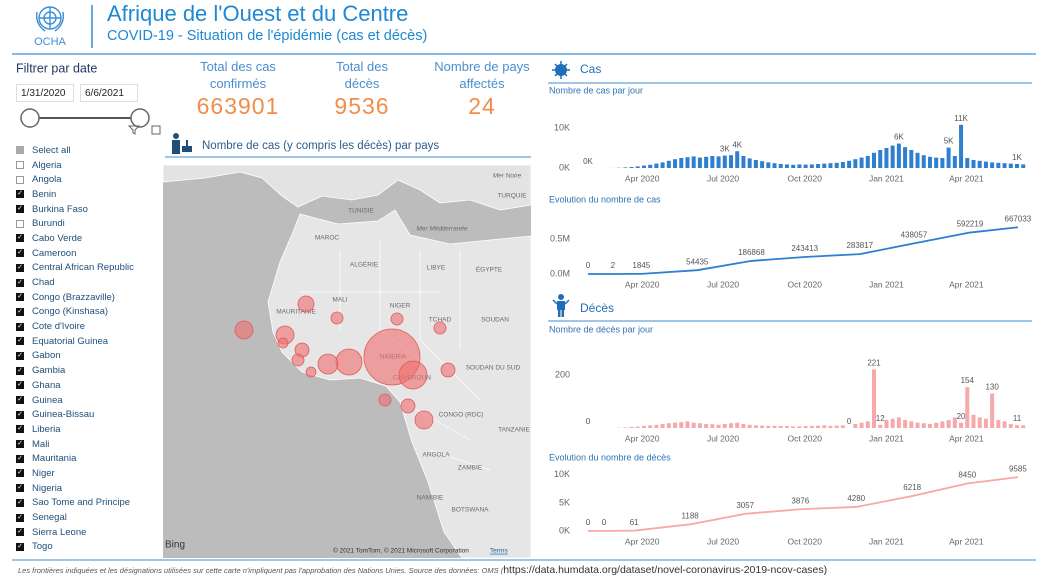  I want to click on country-row: ✓ Cabo Verde, so click(75, 238).